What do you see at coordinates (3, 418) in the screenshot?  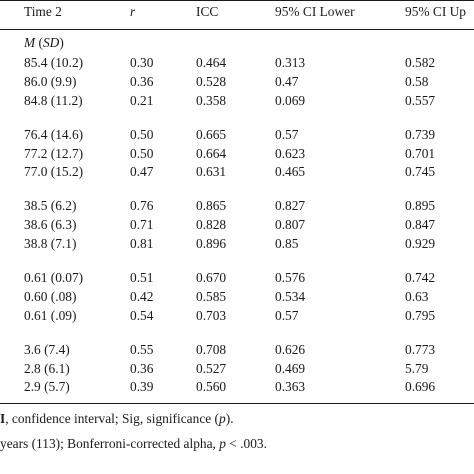 I see `footnote-ci-abbrev: I` at bounding box center [3, 418].